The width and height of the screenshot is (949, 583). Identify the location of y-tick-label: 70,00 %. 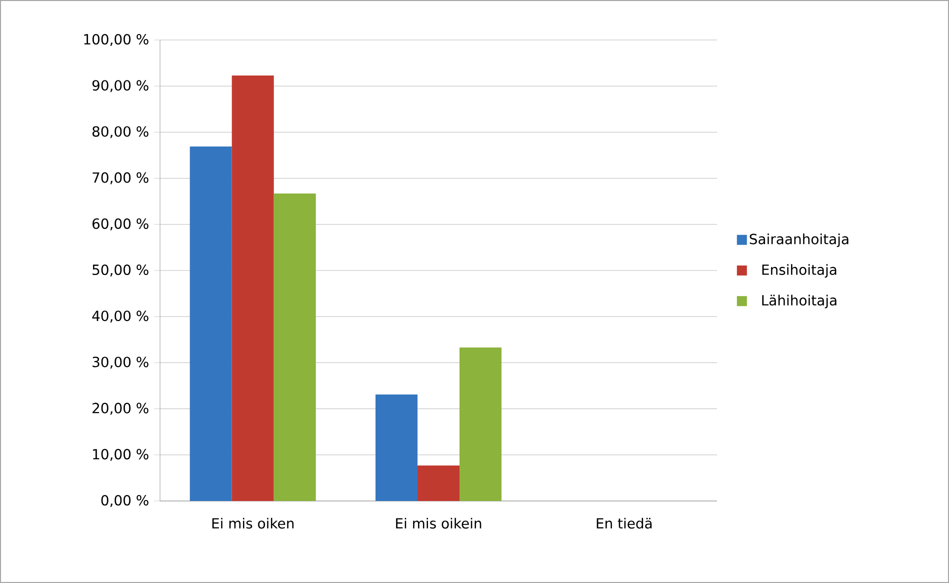
(120, 178).